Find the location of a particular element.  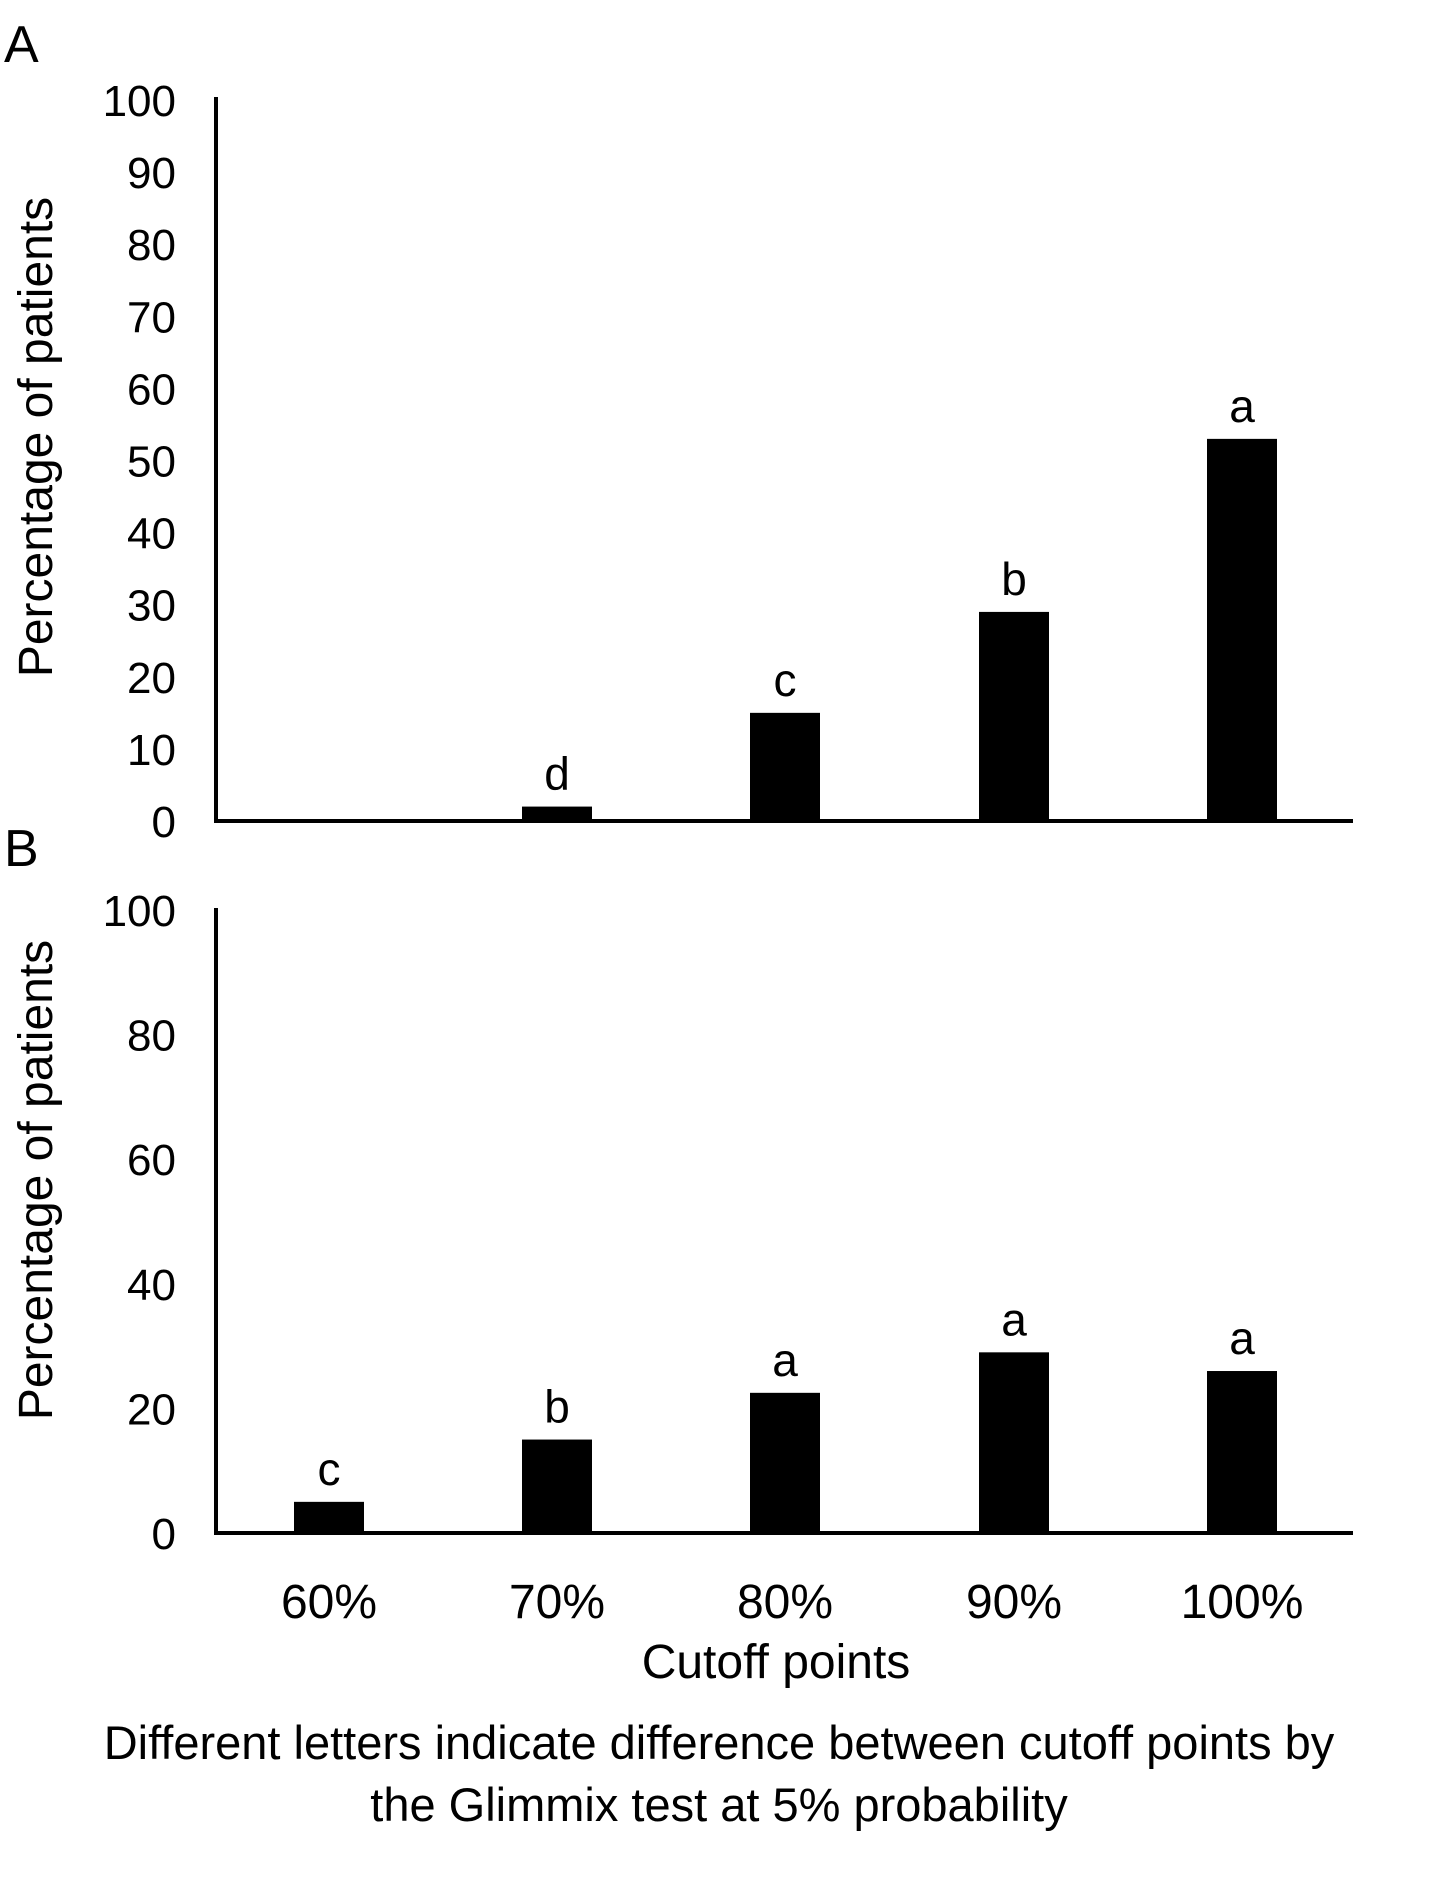

panel-b-bars is located at coordinates (785, 1442).